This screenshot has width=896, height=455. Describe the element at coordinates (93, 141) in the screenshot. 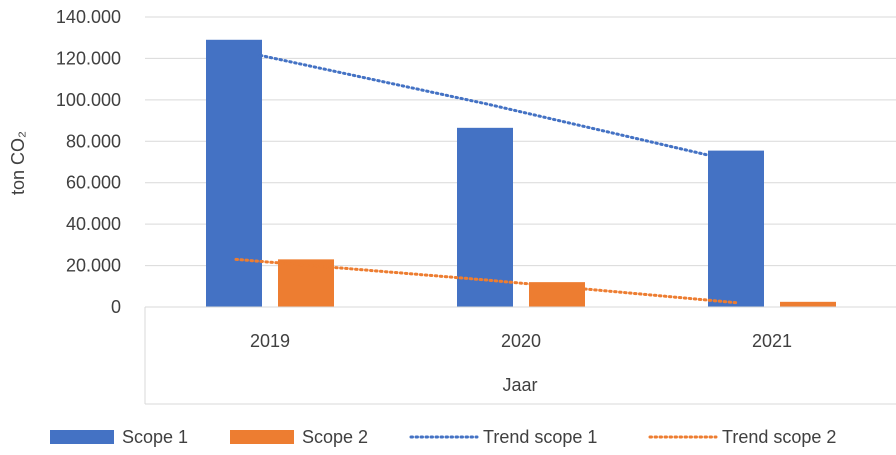

I see `y-tick-label: 80.000` at that location.